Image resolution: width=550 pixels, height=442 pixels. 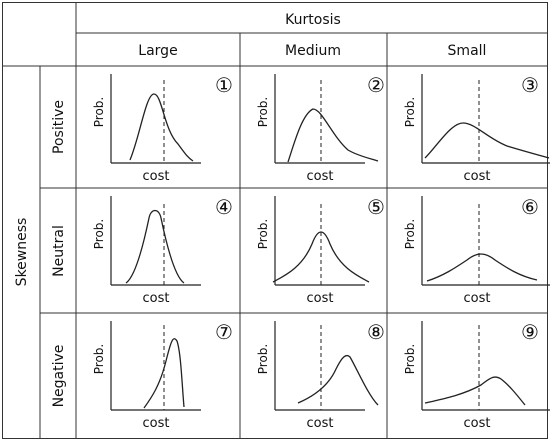 What do you see at coordinates (467, 51) in the screenshot?
I see `column-header-small: Small` at bounding box center [467, 51].